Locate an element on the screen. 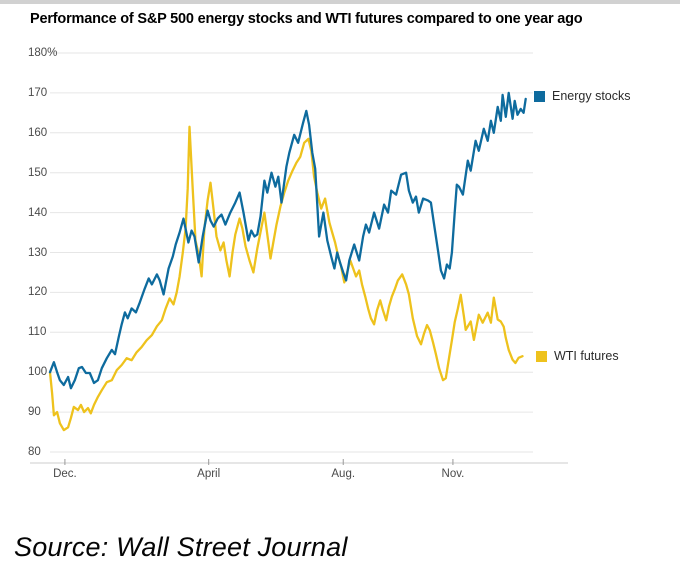 Image resolution: width=680 pixels, height=583 pixels. y-tick-label-100: 100 is located at coordinates (38, 372).